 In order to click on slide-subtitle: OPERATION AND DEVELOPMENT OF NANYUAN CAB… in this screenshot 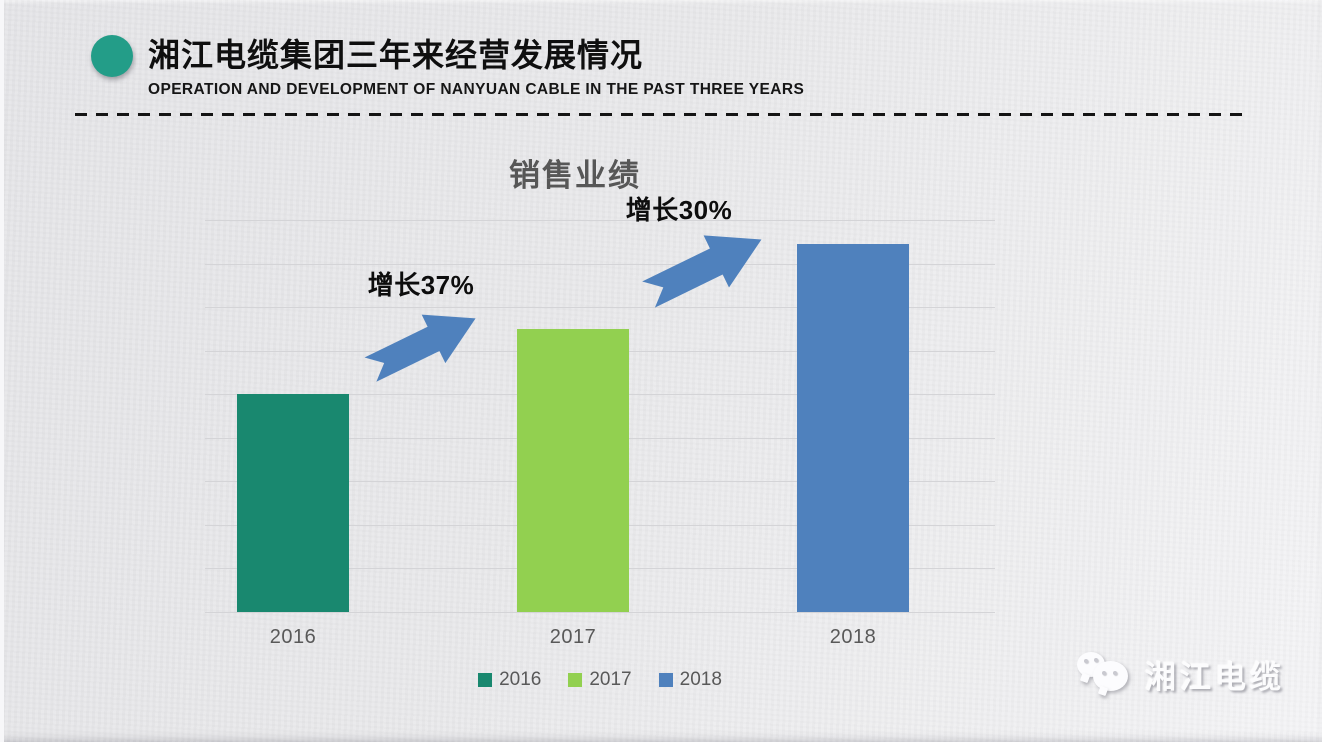, I will do `click(476, 89)`.